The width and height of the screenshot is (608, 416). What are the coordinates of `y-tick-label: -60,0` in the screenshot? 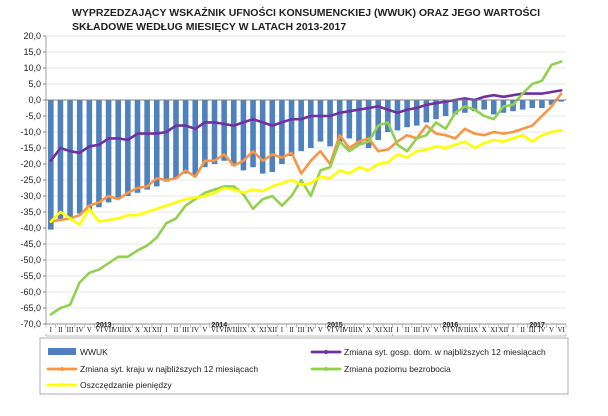 It's located at (30, 292).